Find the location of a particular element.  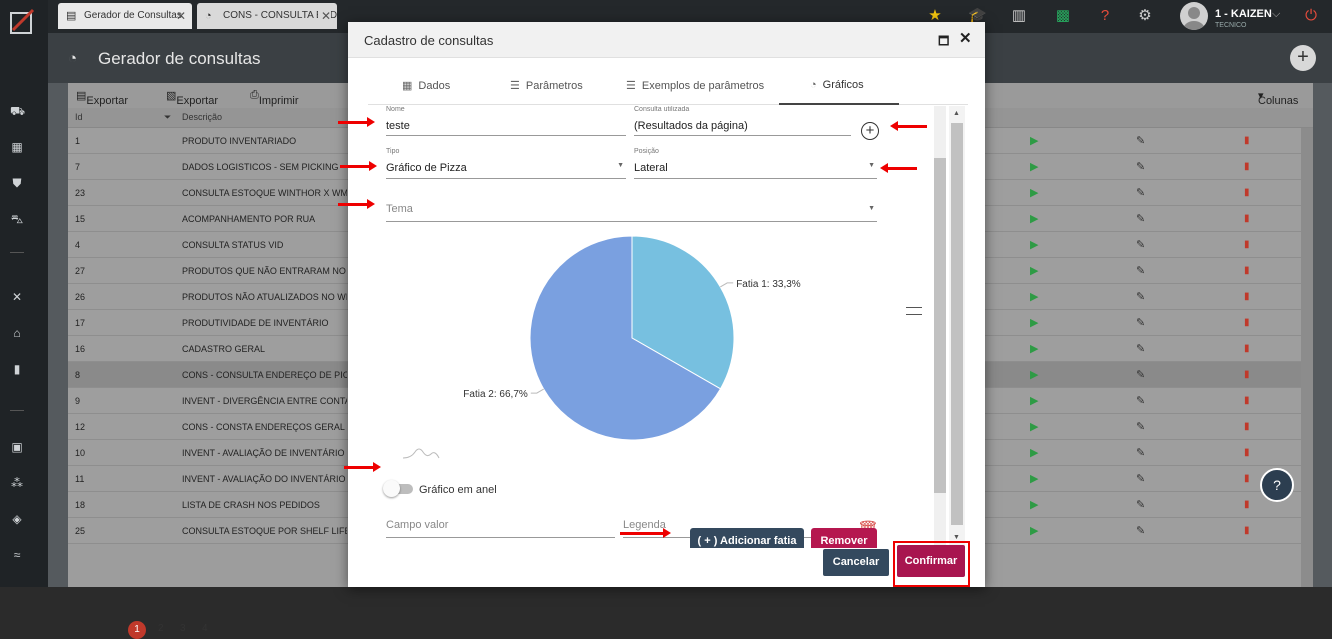

logout-icon: ⏻ is located at coordinates (1311, 15).